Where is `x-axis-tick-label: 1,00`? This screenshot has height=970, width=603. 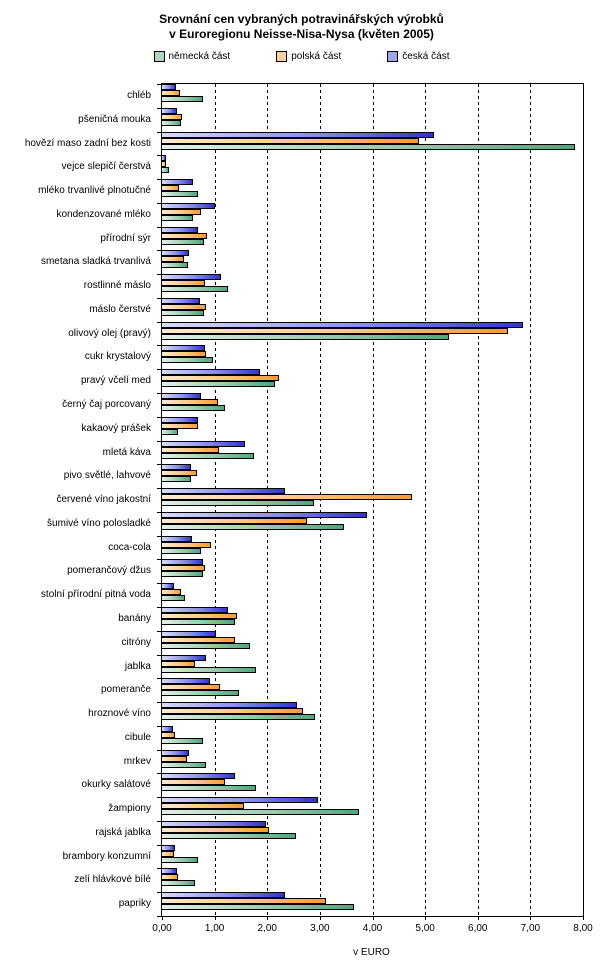 x-axis-tick-label: 1,00 is located at coordinates (214, 928).